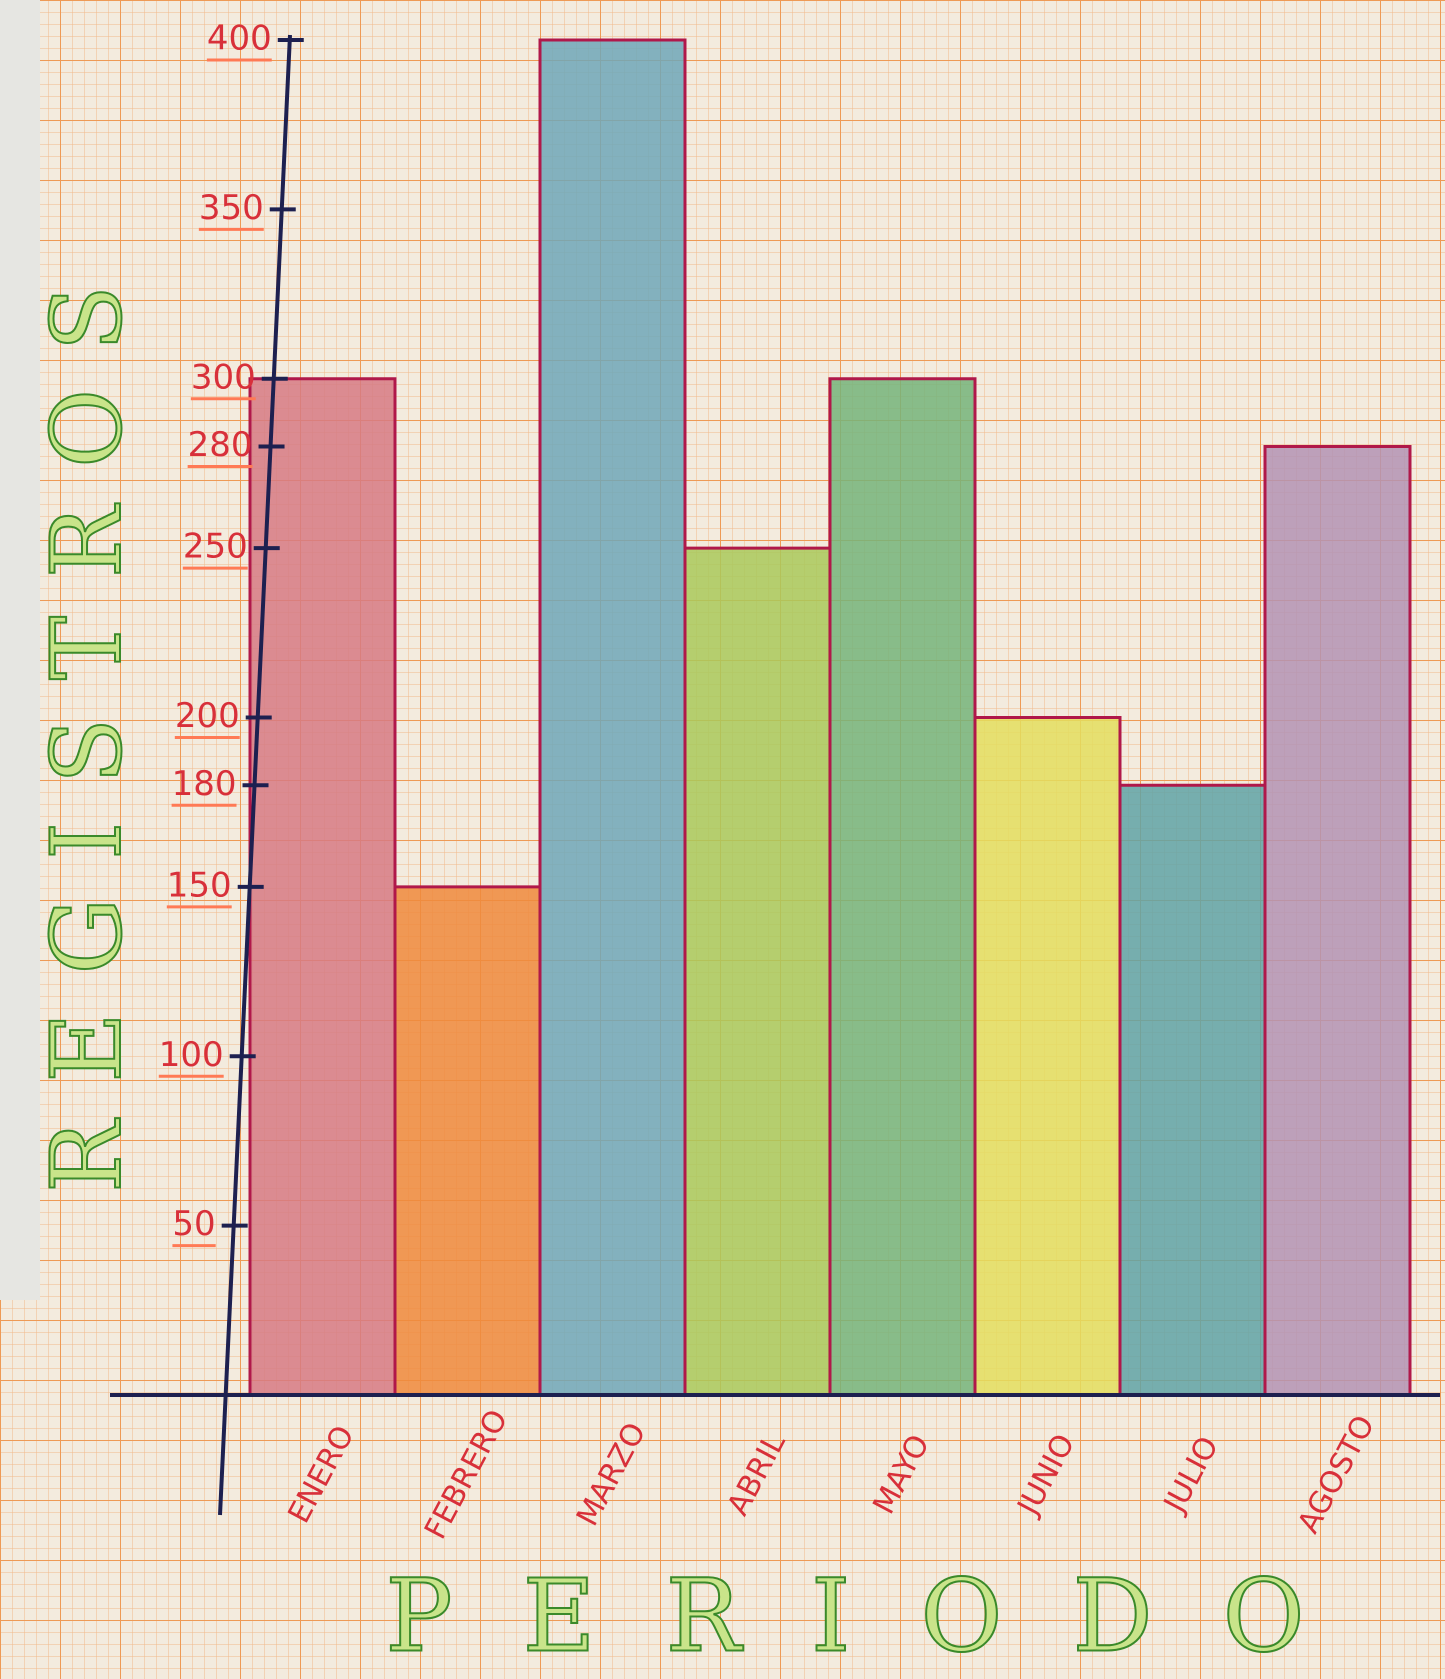 The image size is (1445, 1679). Describe the element at coordinates (215, 547) in the screenshot. I see `y-tick-label: 250` at that location.